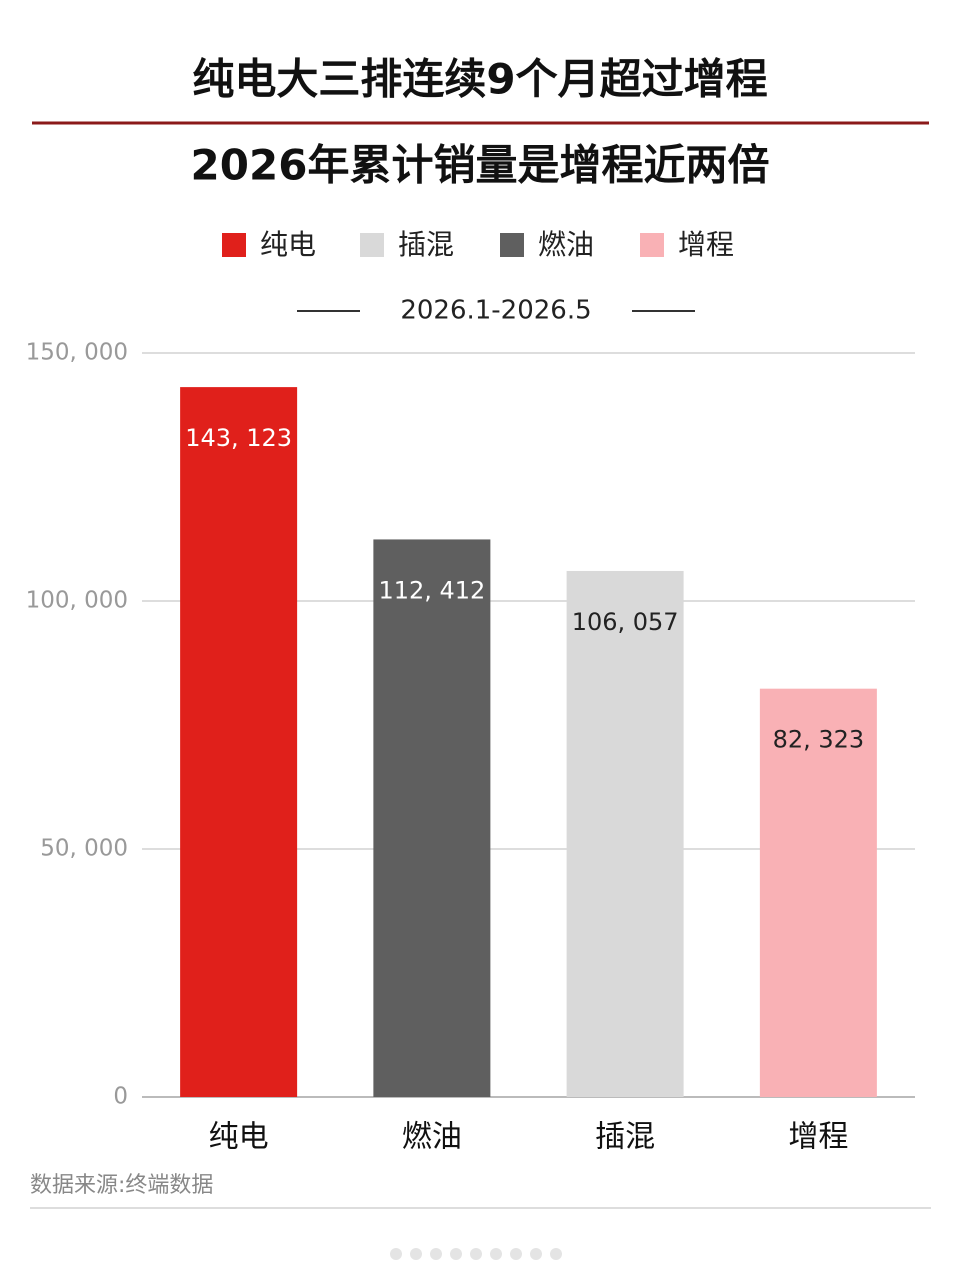  Describe the element at coordinates (84, 849) in the screenshot. I see `y-tick-label: 50, 000` at that location.